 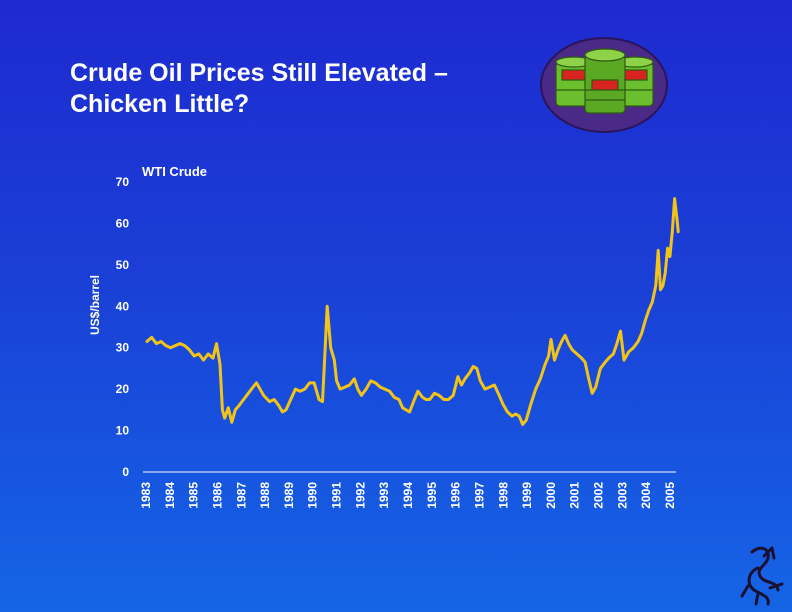 I want to click on x-tick-label: 1983, so click(x=146, y=495).